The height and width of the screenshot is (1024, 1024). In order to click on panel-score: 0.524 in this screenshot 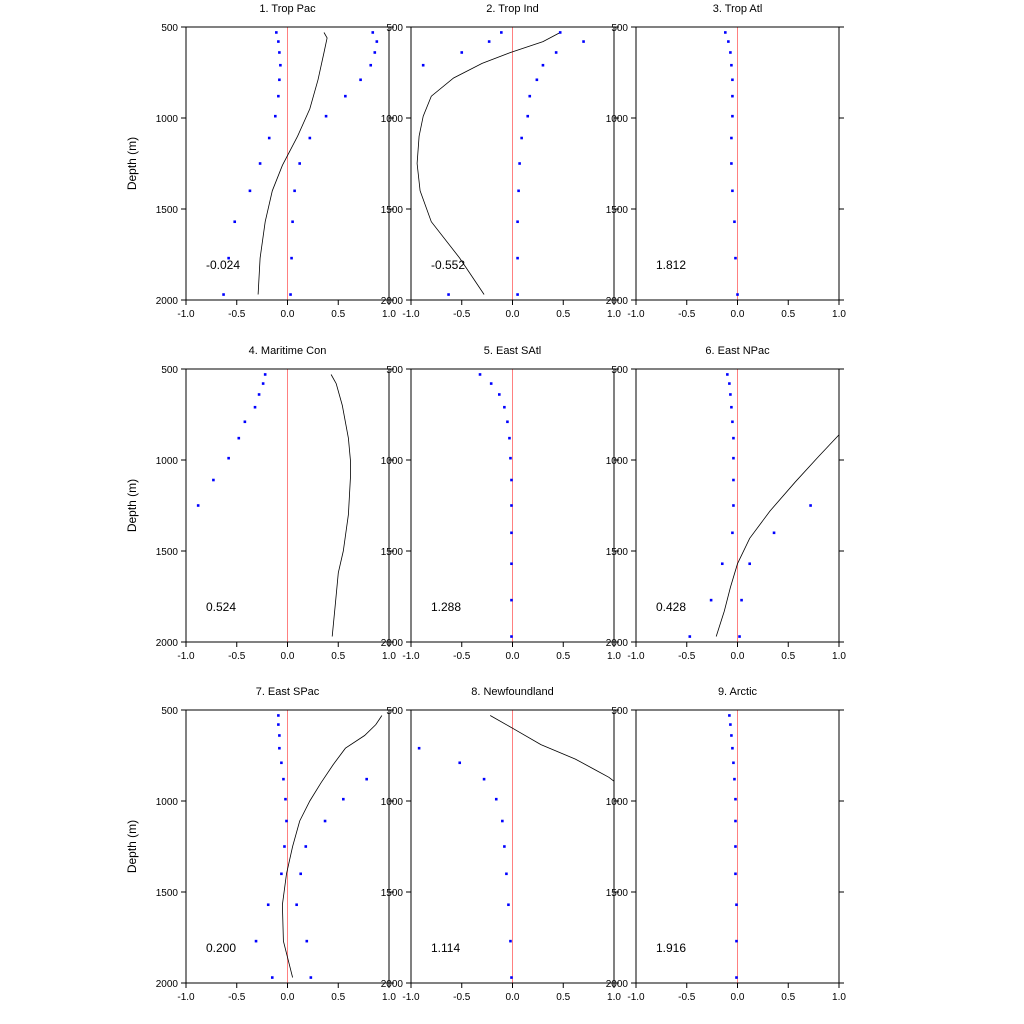, I will do `click(221, 607)`.